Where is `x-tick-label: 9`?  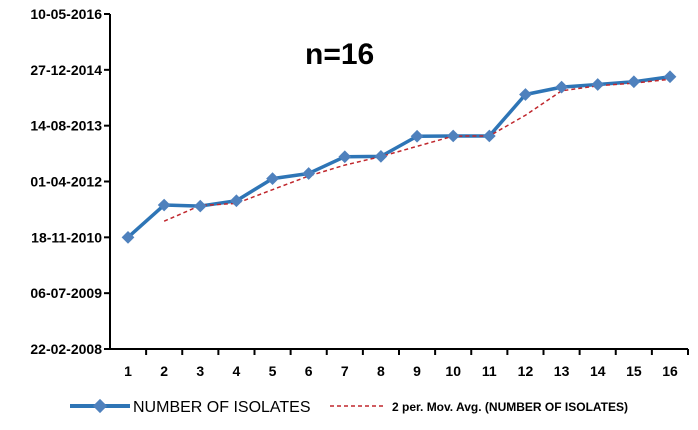
x-tick-label: 9 is located at coordinates (417, 371).